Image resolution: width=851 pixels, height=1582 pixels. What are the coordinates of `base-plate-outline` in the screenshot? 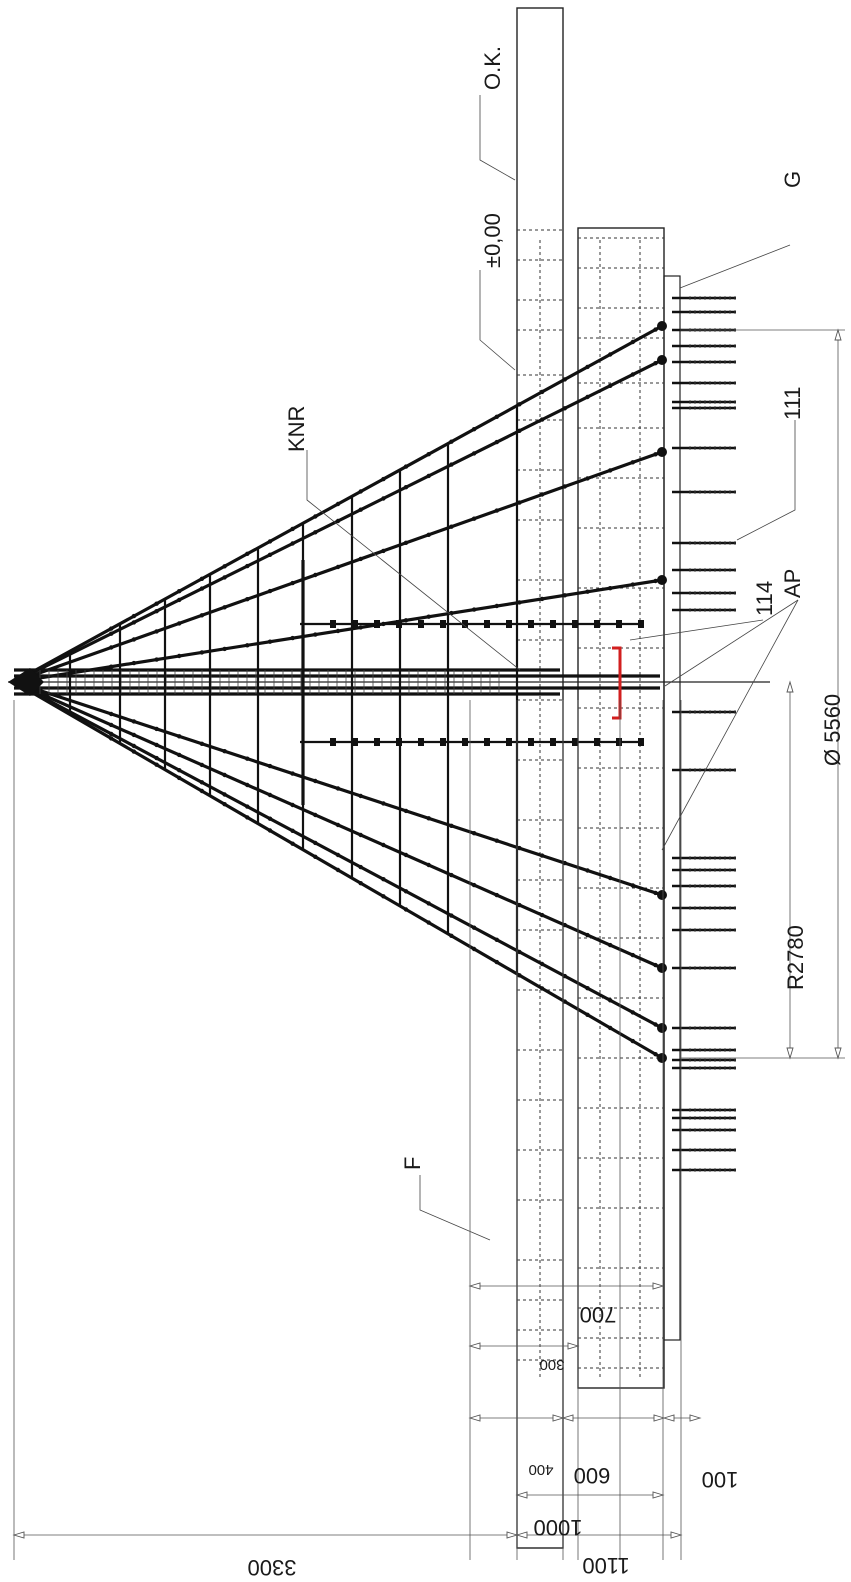 It's located at (672, 808).